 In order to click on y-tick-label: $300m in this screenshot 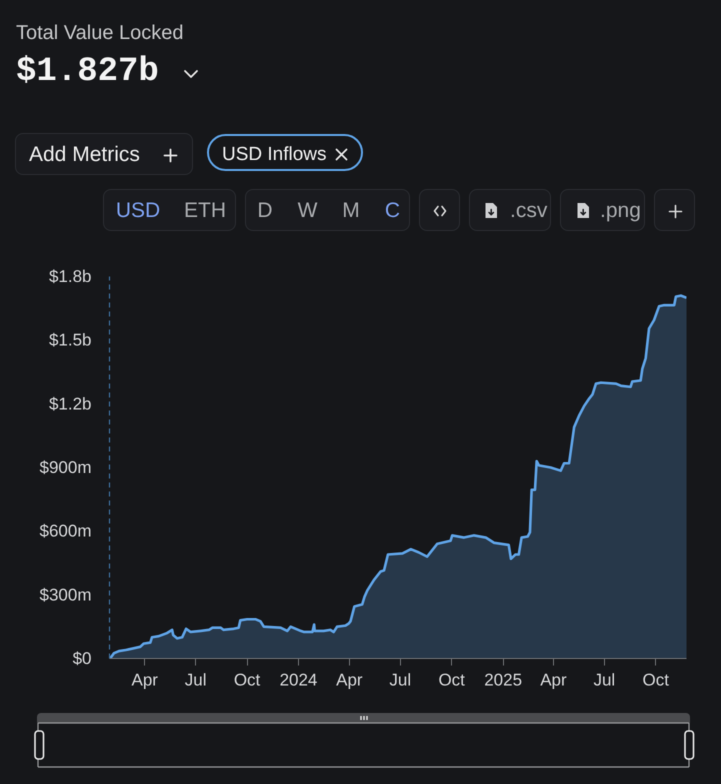, I will do `click(66, 594)`.